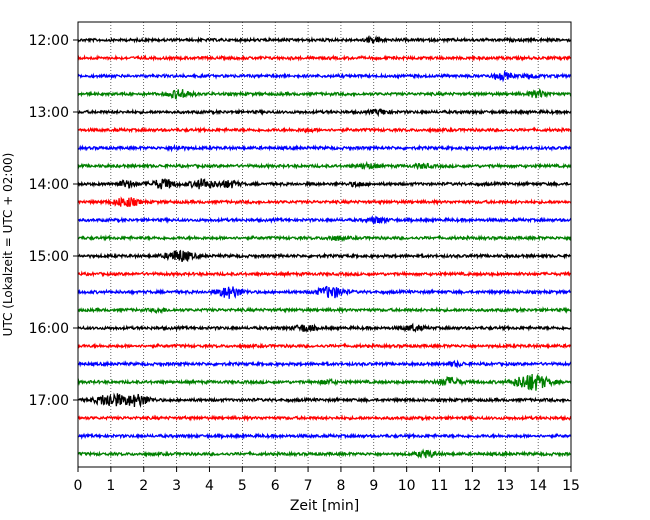 The image size is (650, 520). Describe the element at coordinates (110, 486) in the screenshot. I see `x-tick-label-1: 1` at that location.